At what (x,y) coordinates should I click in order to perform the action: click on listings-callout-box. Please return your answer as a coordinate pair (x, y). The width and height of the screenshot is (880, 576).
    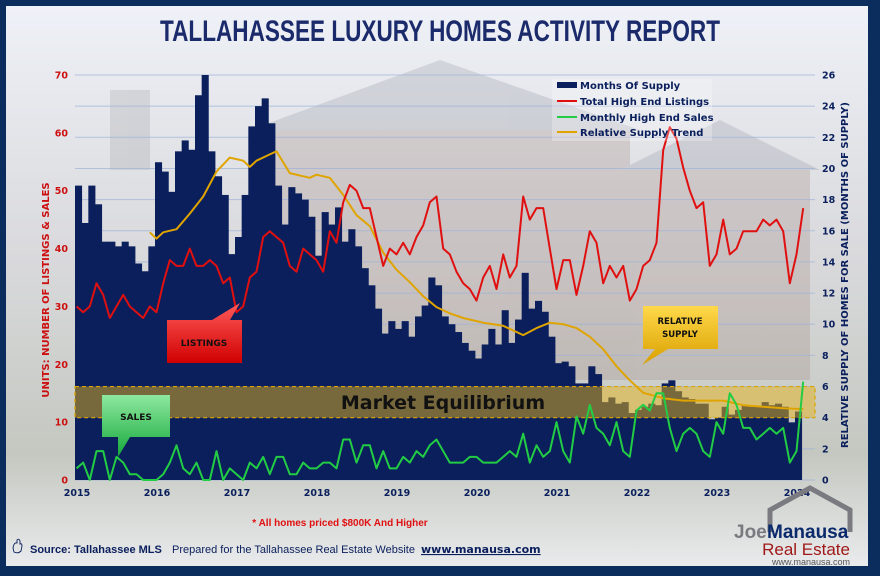
    Looking at the image, I should click on (204, 333).